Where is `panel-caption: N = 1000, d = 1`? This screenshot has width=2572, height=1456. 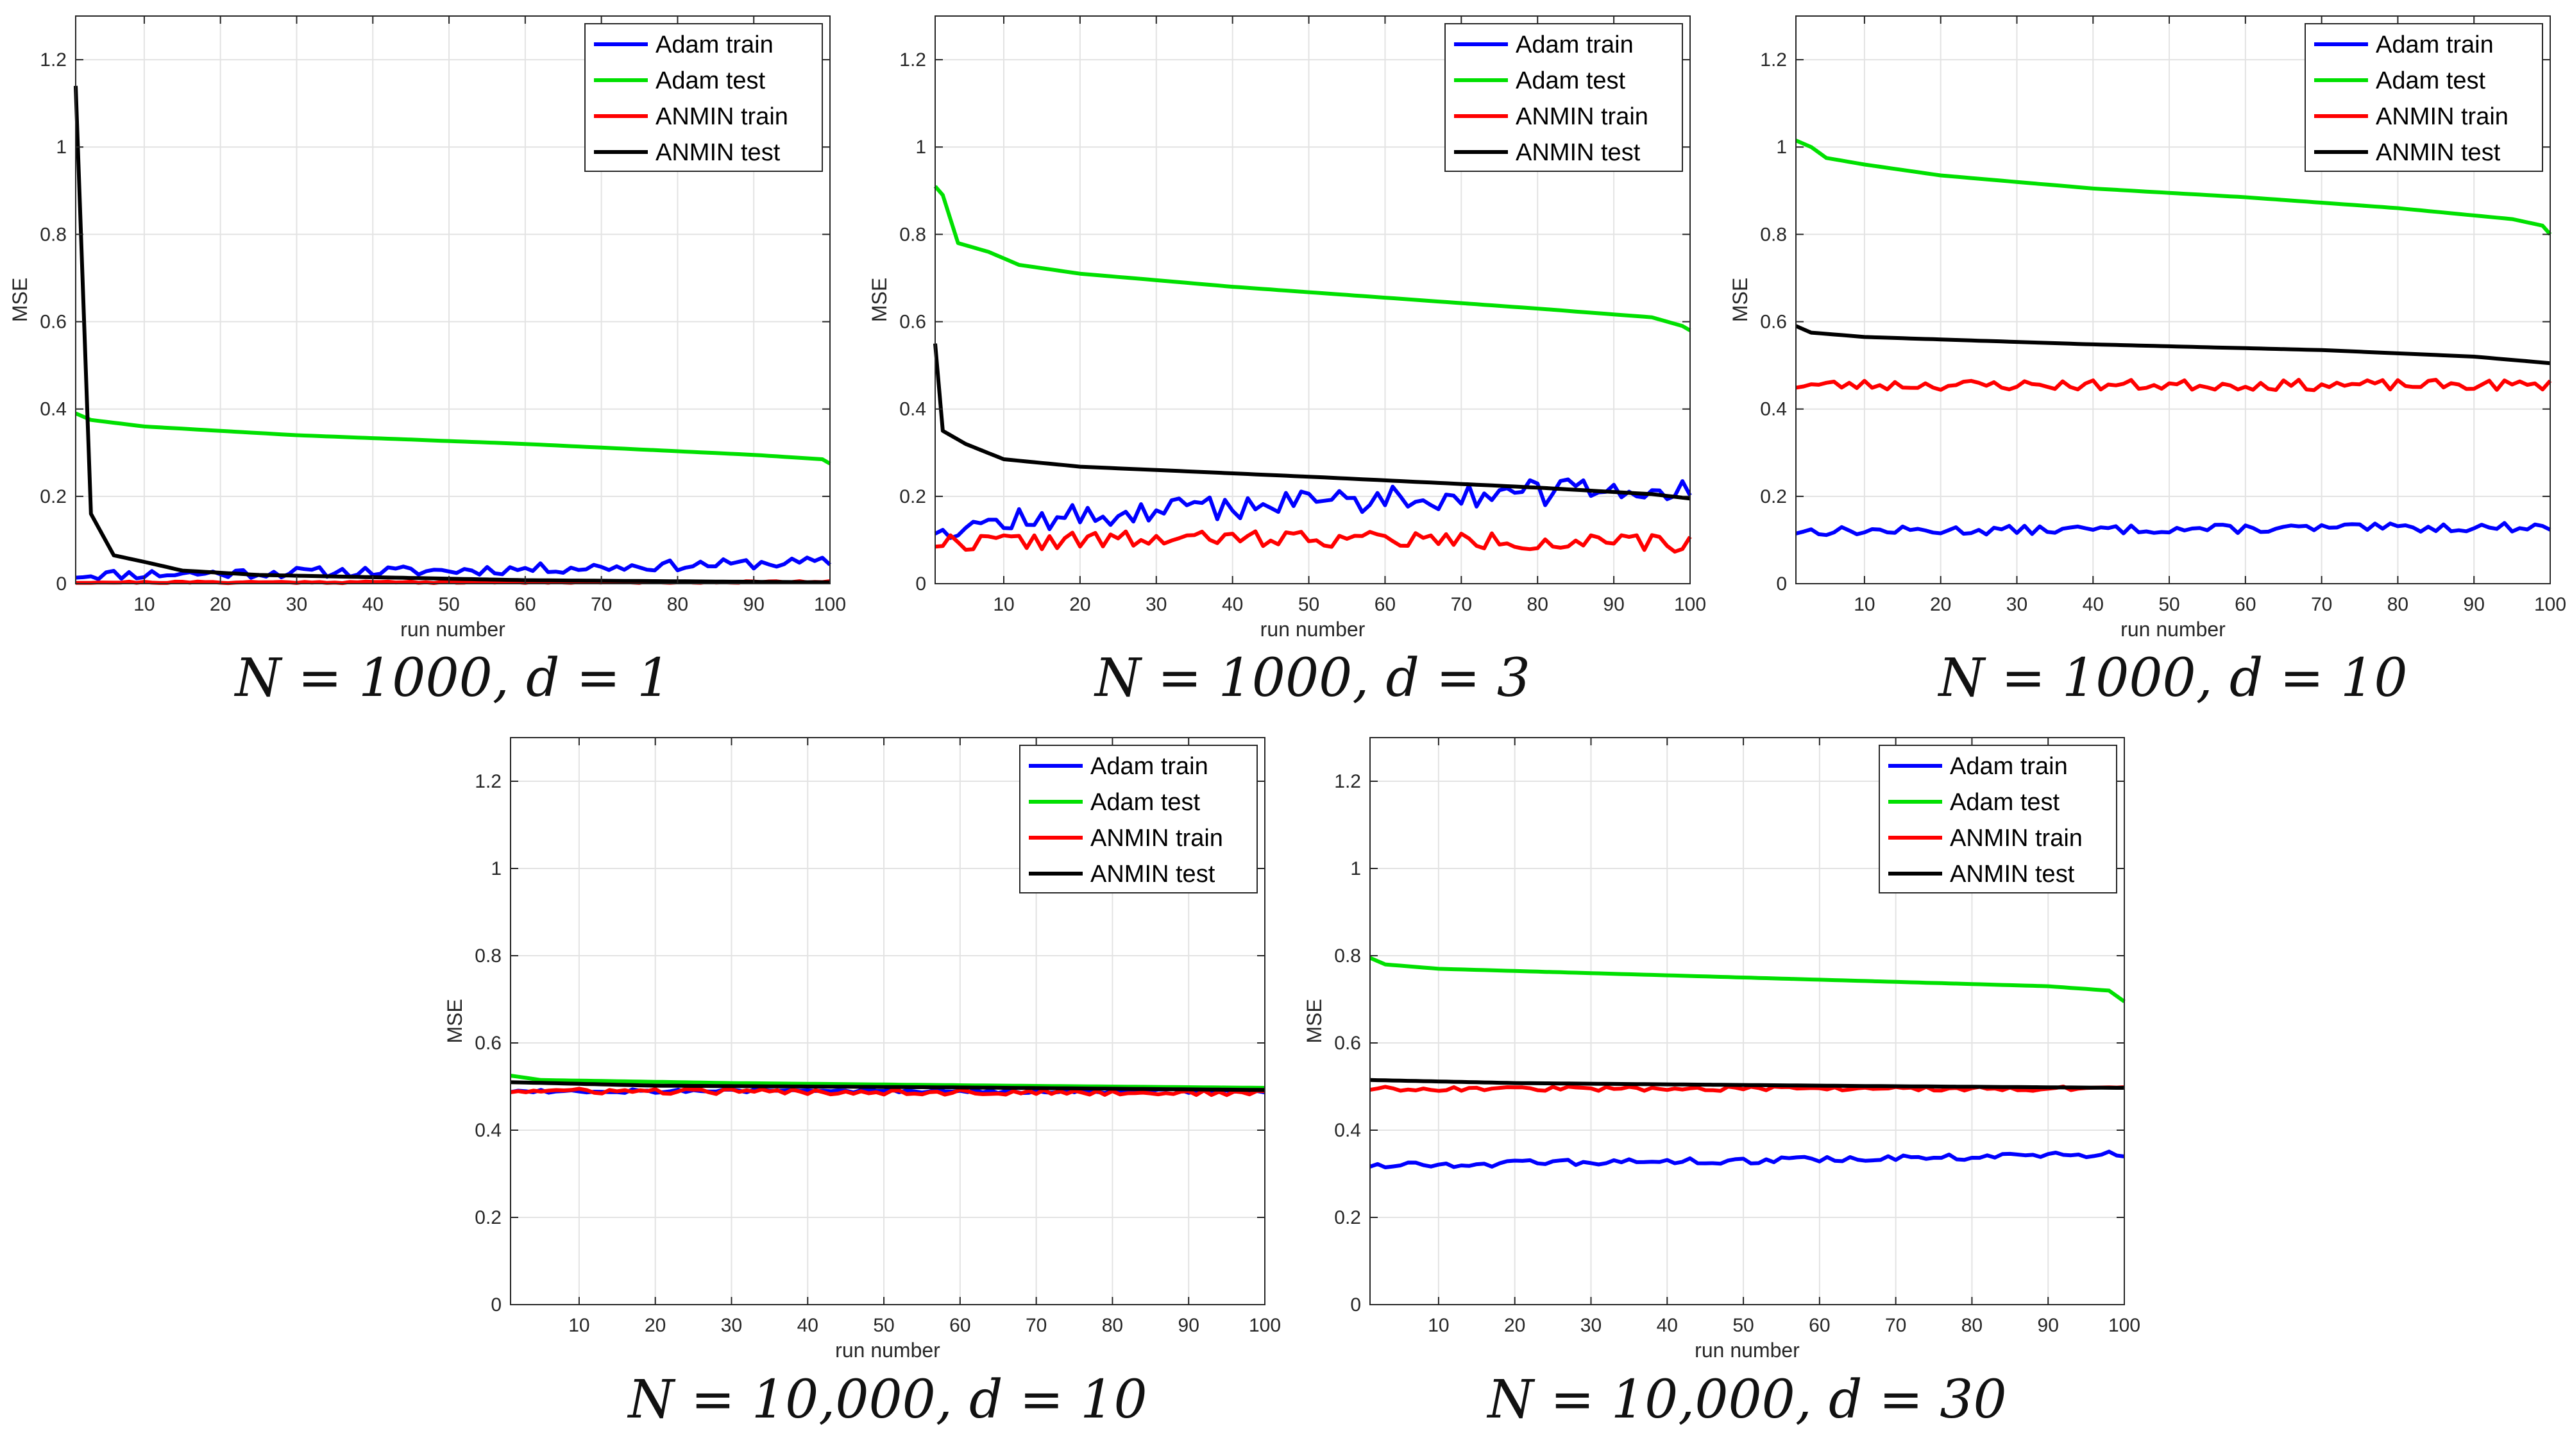 panel-caption: N = 1000, d = 1 is located at coordinates (452, 678).